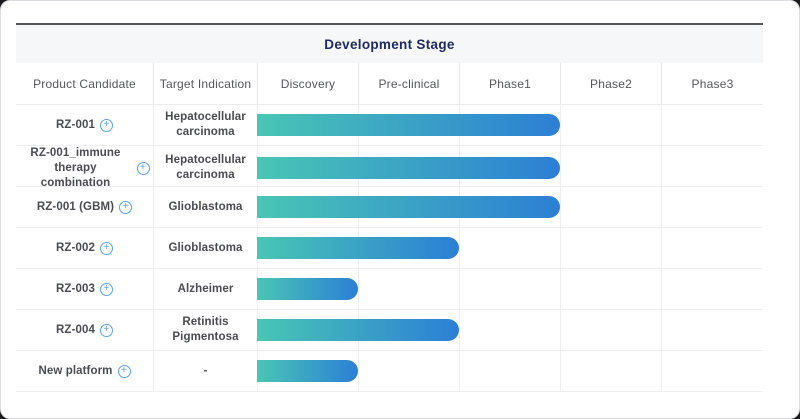 This screenshot has width=800, height=419. I want to click on table-row: RZ-004 + Retinitis Pigmentosa, so click(389, 330).